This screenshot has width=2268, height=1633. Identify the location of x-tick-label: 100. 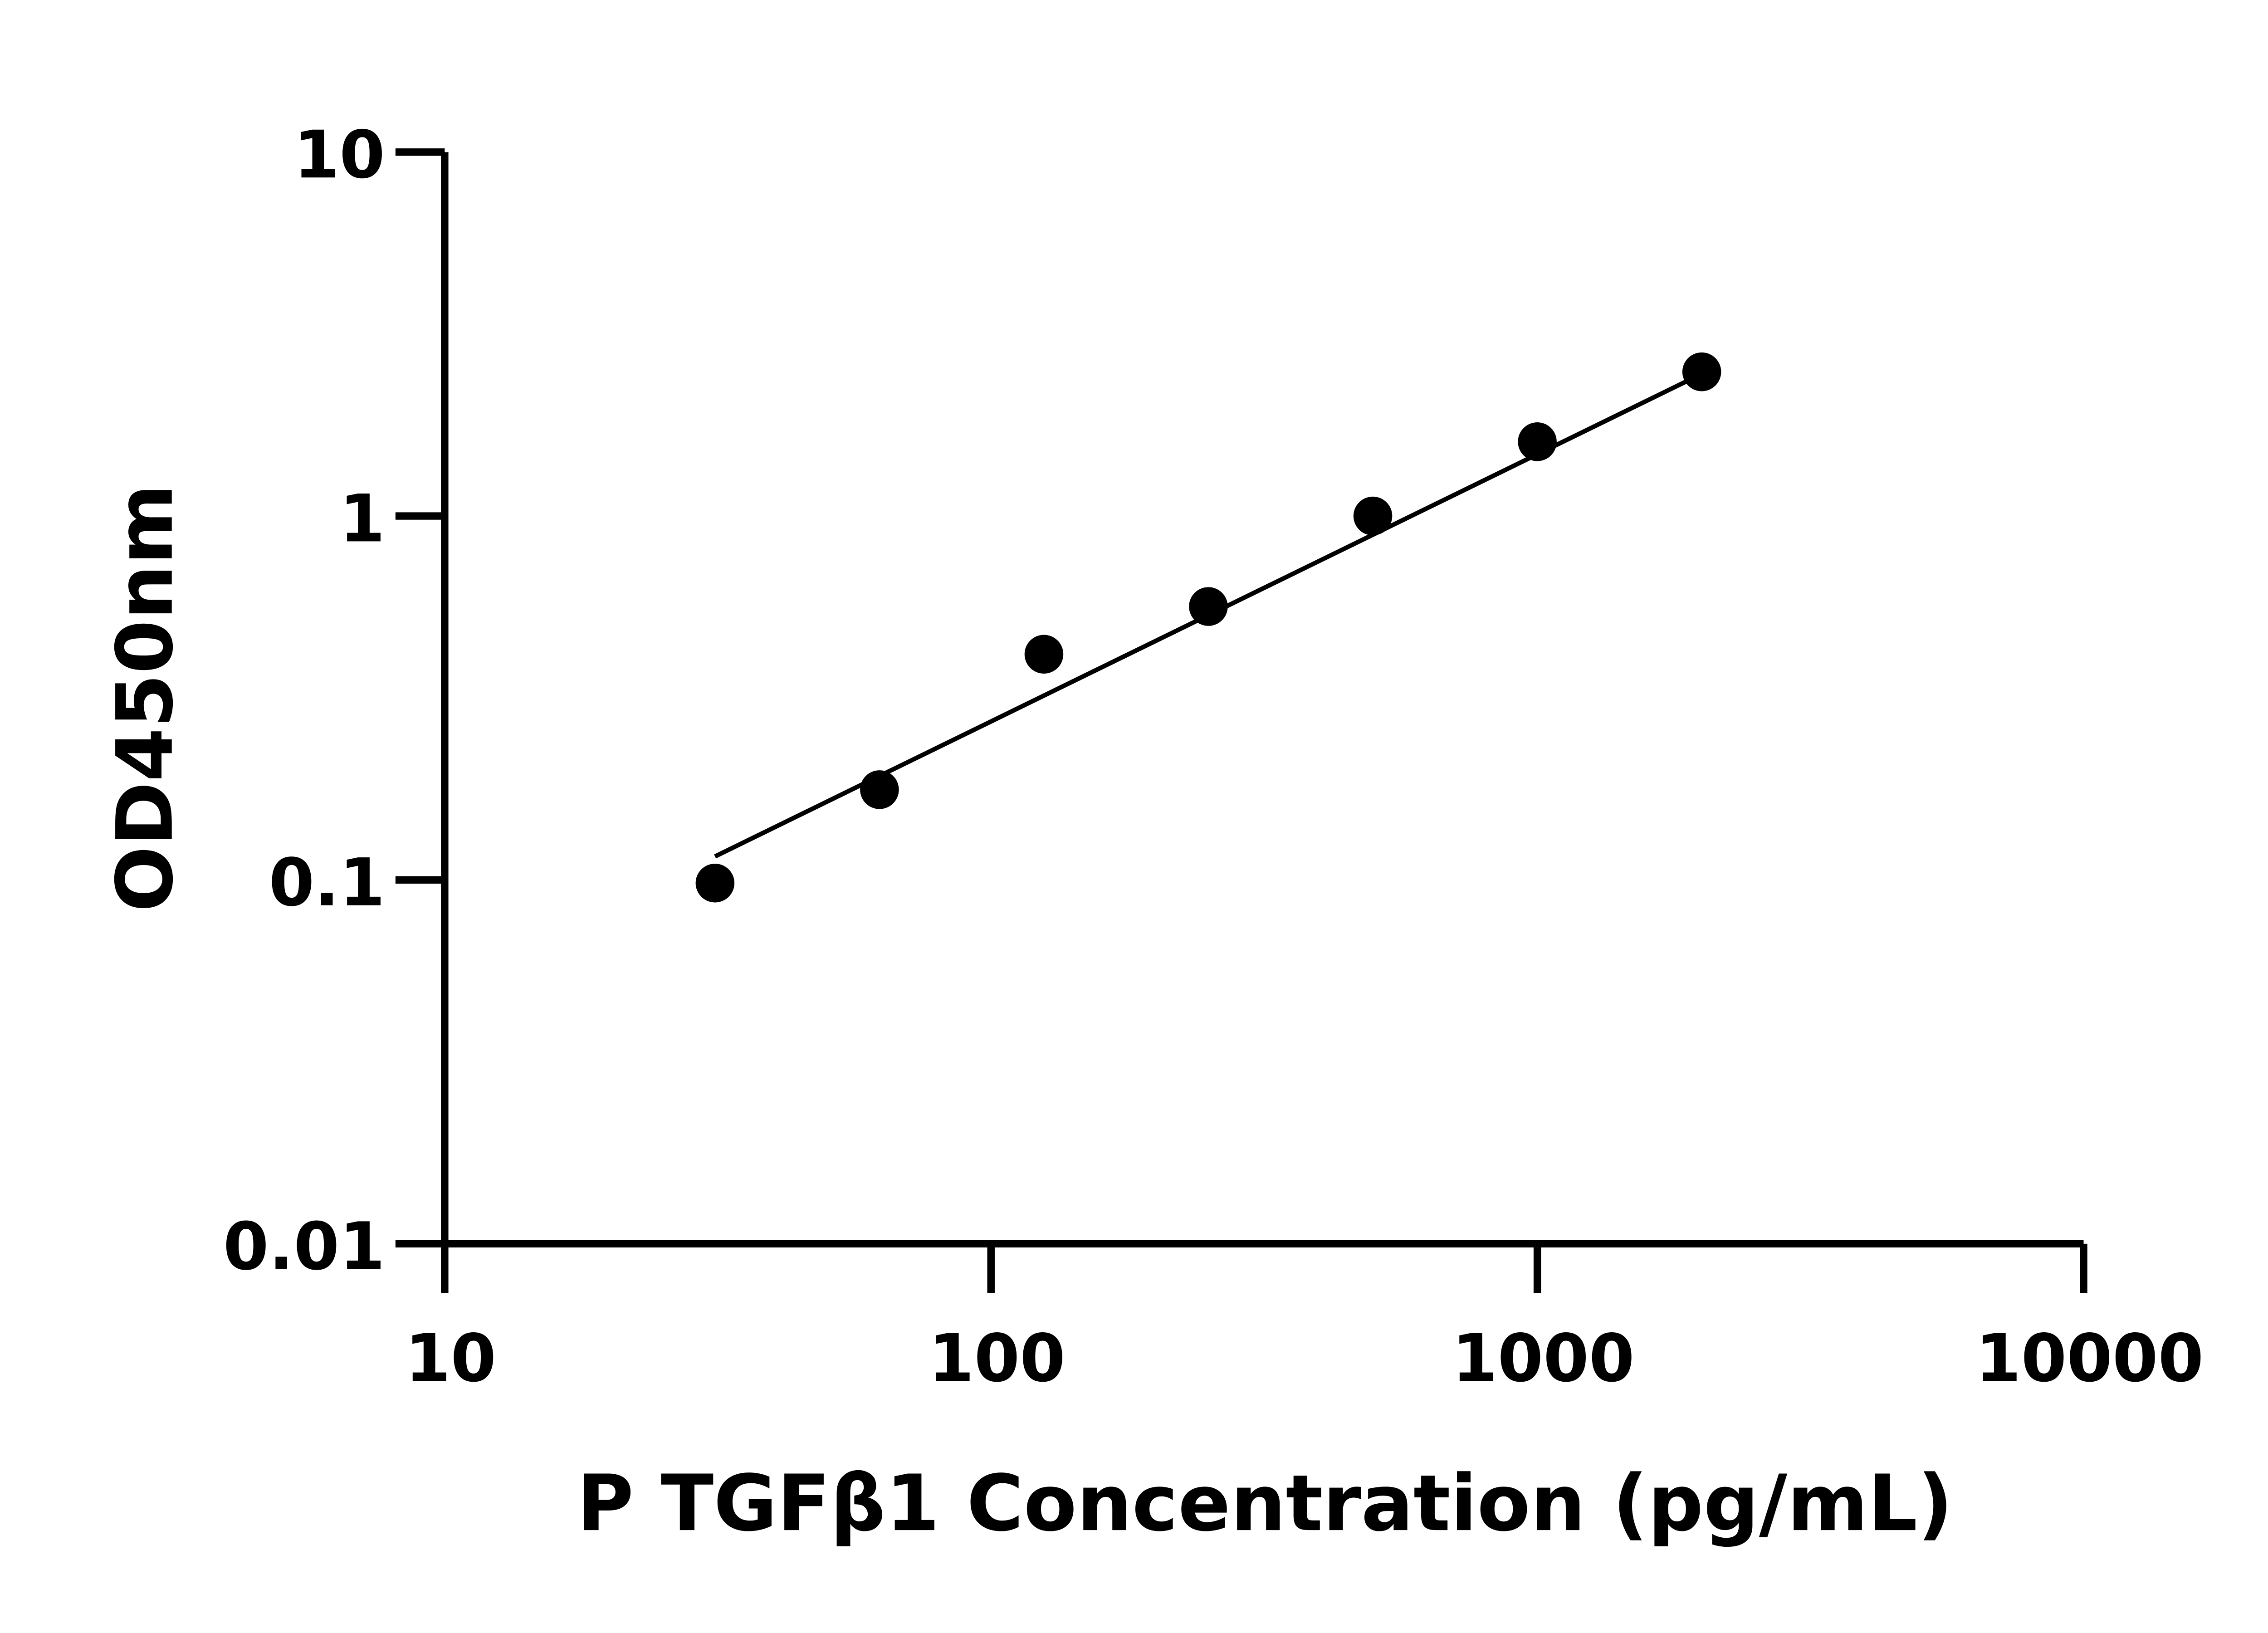
(998, 1358).